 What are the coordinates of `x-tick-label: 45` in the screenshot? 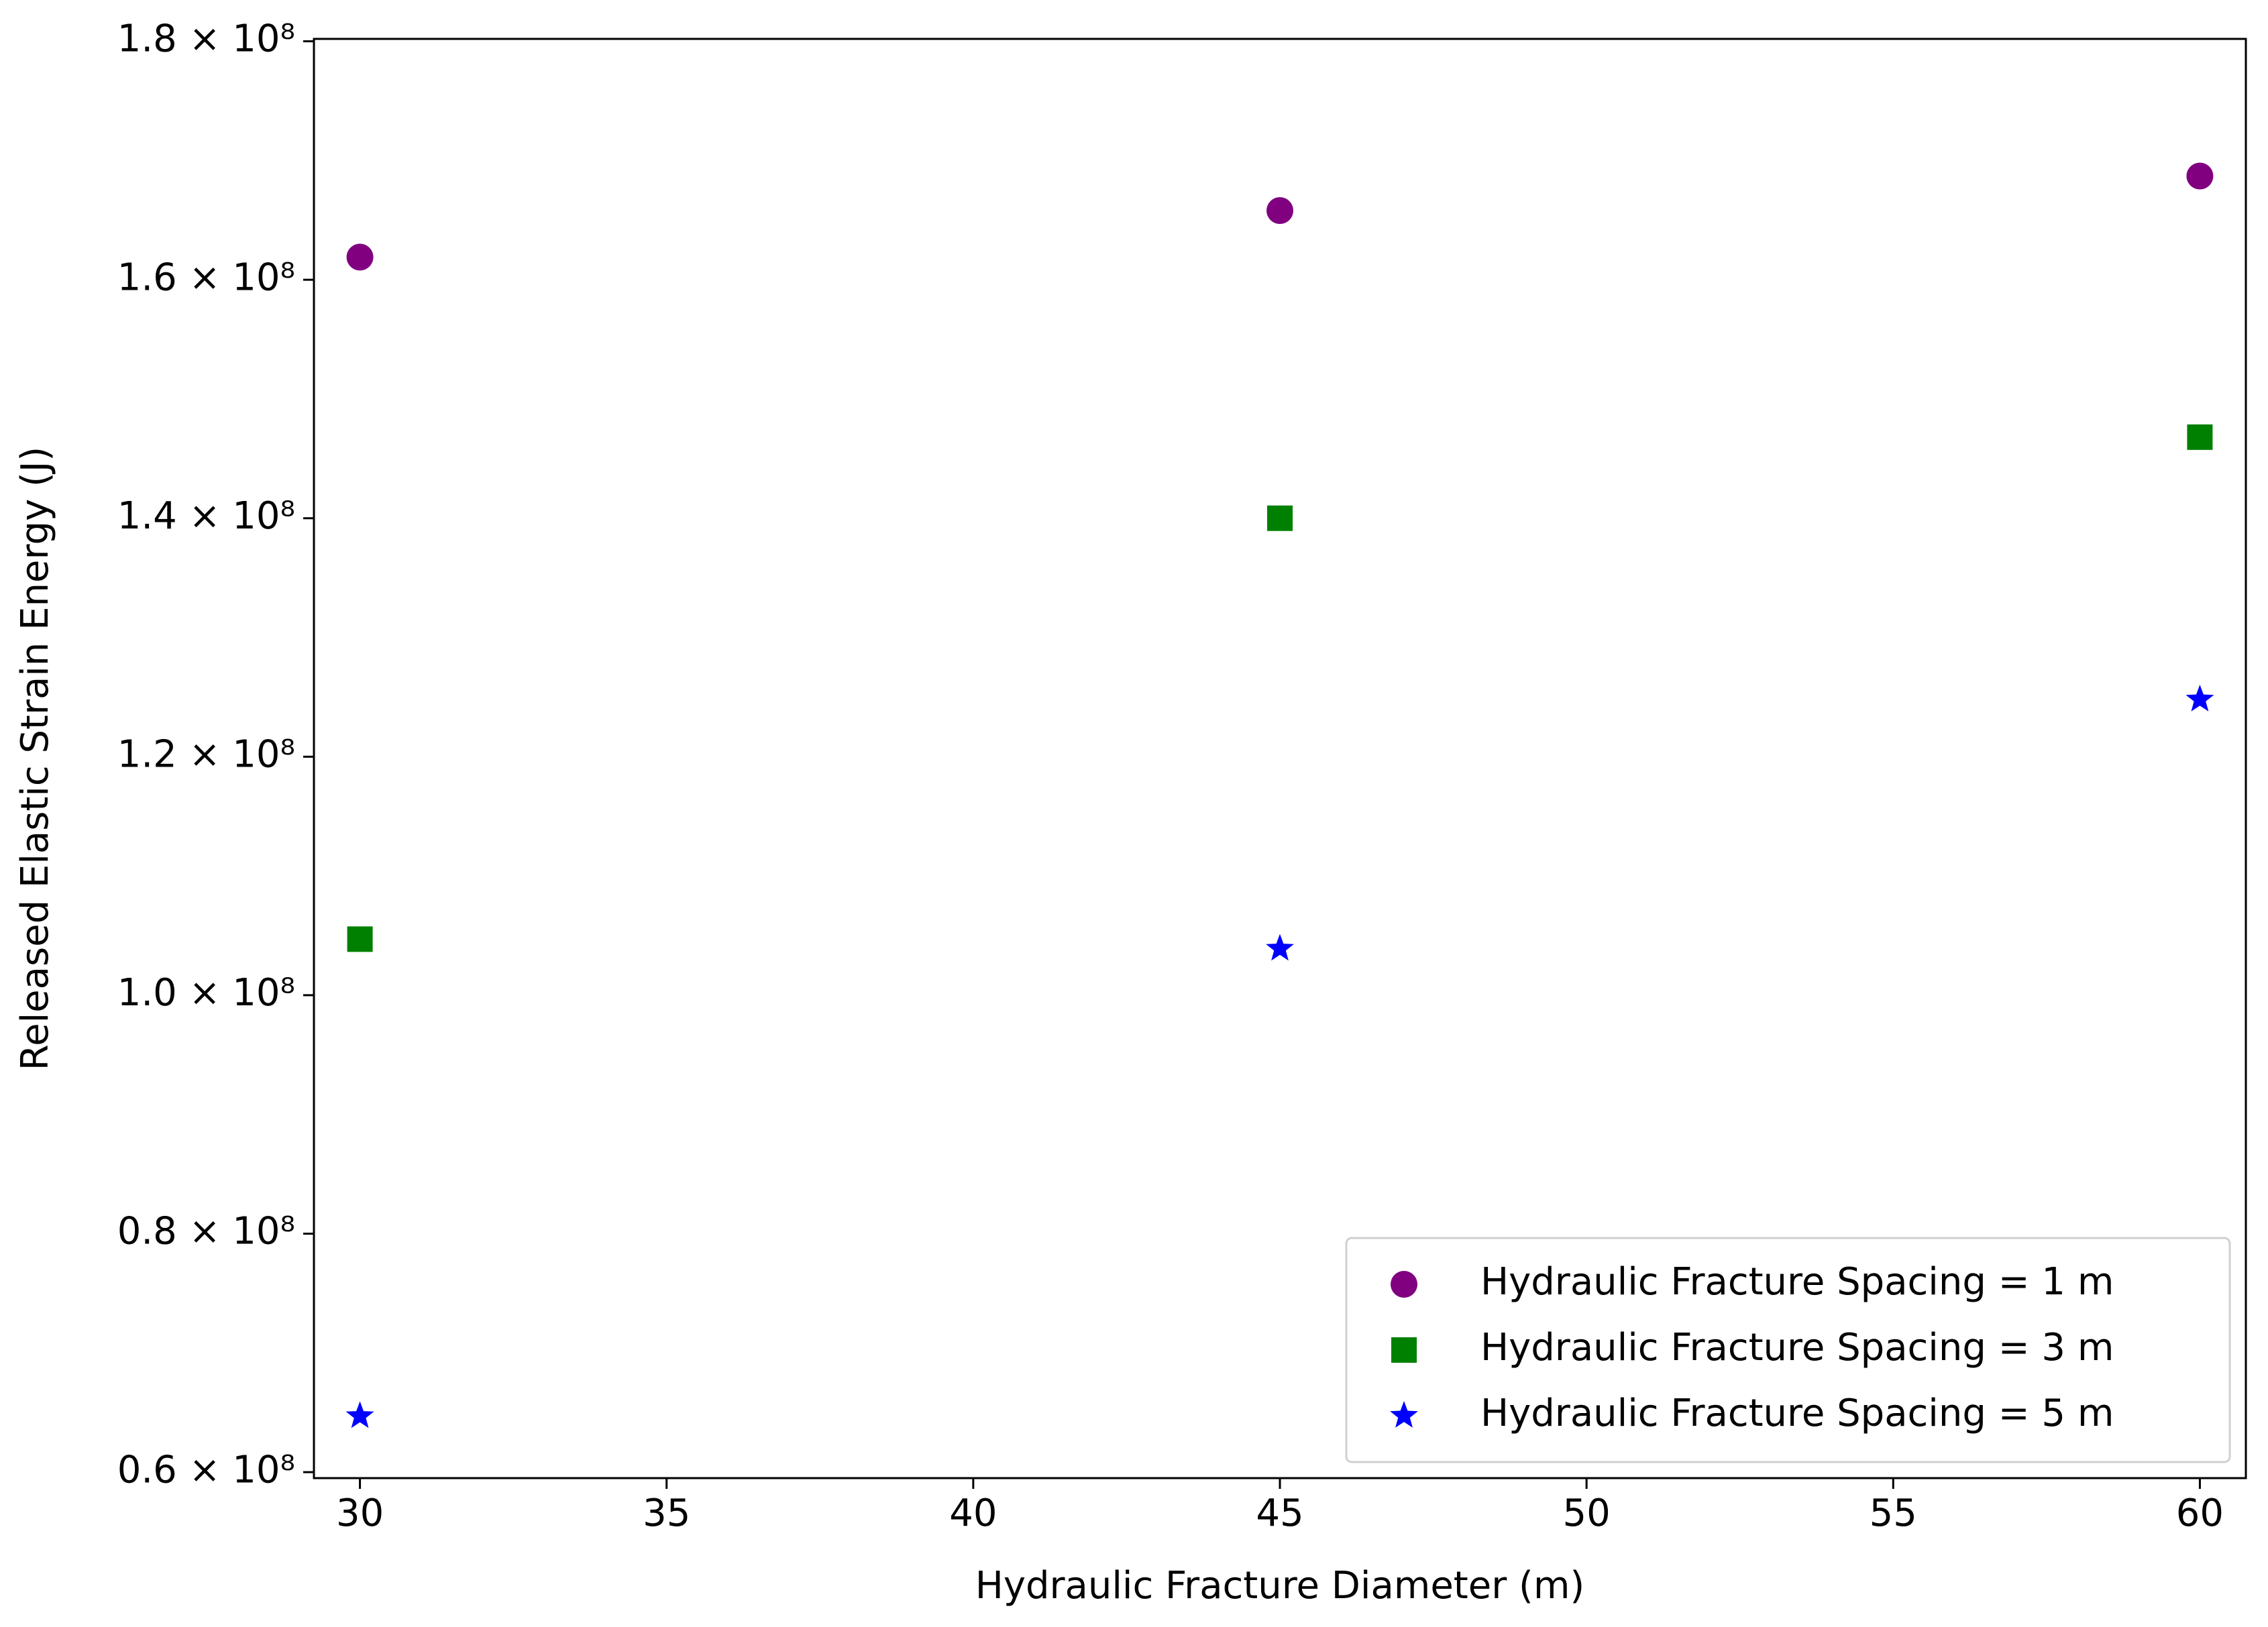 It's located at (1280, 1513).